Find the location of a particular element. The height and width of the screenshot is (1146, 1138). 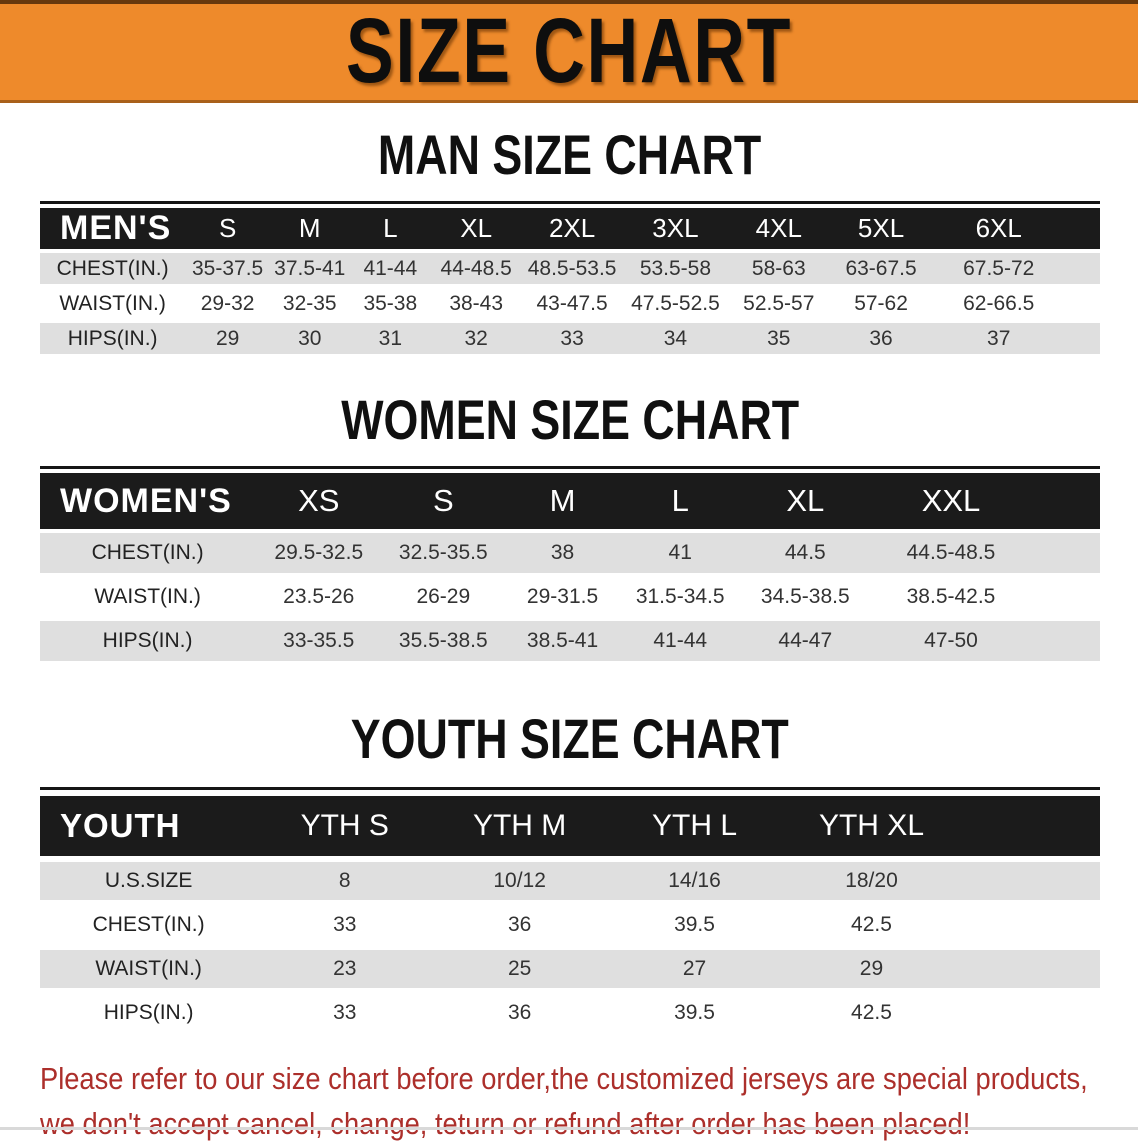

size-cell: 47-50 is located at coordinates (985, 641).